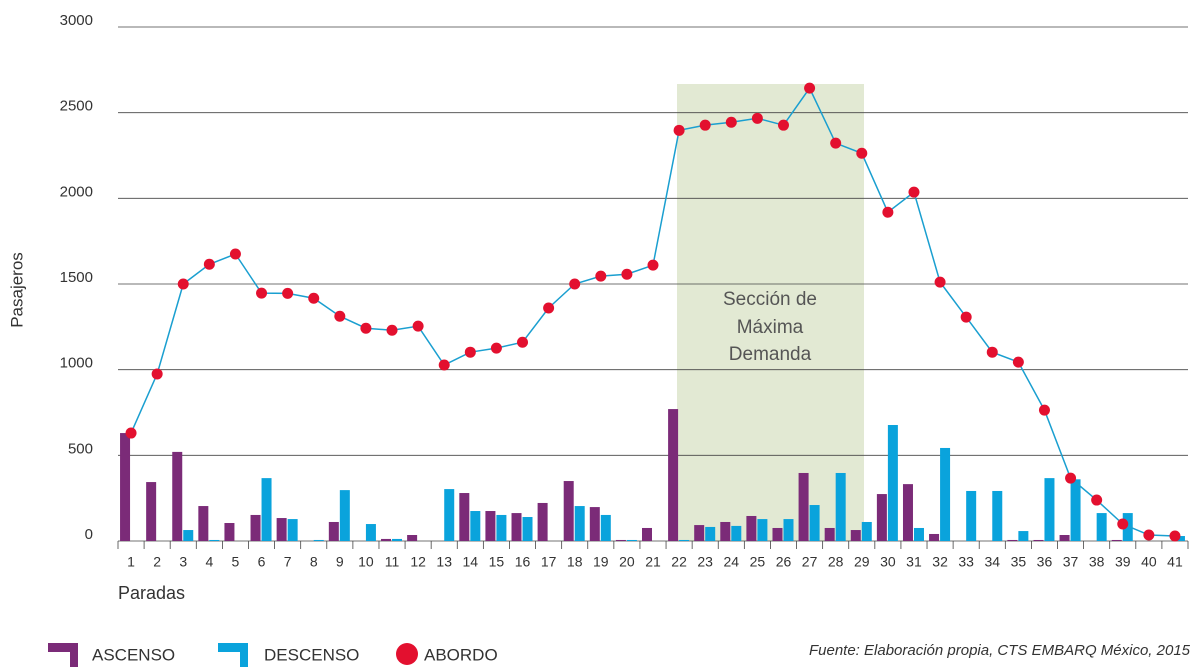 The width and height of the screenshot is (1192, 670). Describe the element at coordinates (366, 562) in the screenshot. I see `x-tick-label: 10` at that location.